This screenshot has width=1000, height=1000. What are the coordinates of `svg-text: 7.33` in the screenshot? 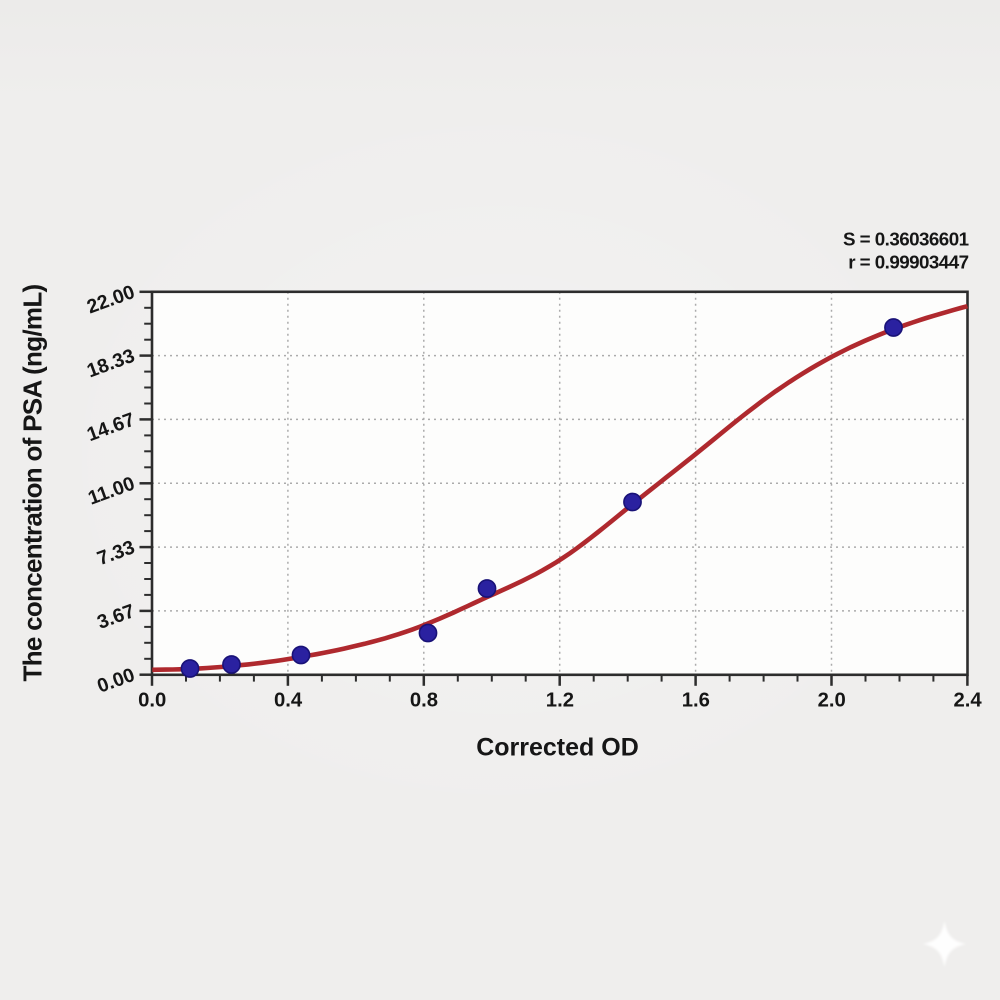 It's located at (115, 553).